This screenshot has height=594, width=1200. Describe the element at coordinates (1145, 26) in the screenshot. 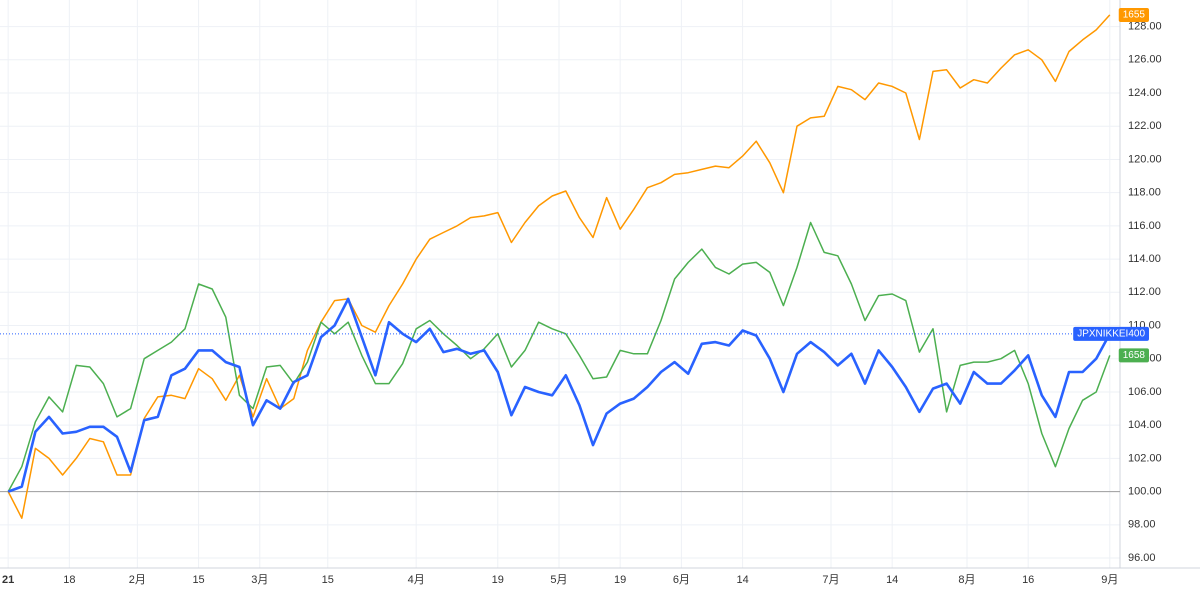

I see `y-tick-label: 128.00` at that location.